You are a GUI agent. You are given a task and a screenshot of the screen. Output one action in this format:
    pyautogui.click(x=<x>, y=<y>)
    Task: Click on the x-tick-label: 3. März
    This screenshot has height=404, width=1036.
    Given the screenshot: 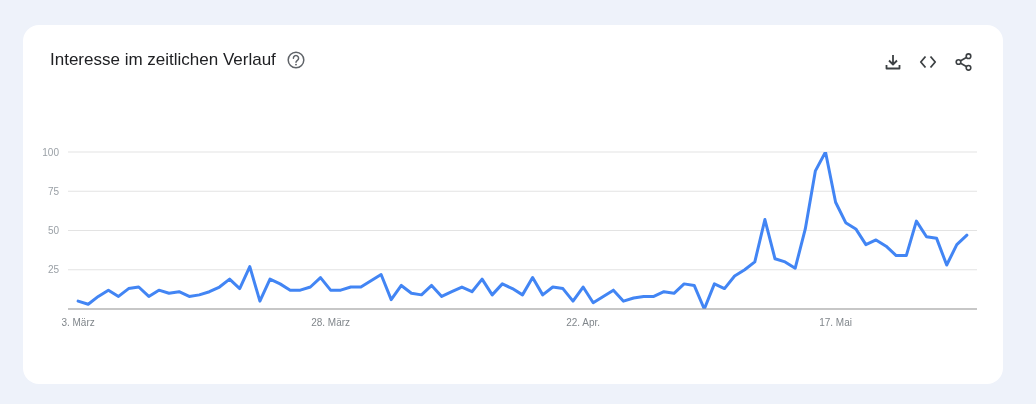 What is the action you would take?
    pyautogui.click(x=78, y=323)
    